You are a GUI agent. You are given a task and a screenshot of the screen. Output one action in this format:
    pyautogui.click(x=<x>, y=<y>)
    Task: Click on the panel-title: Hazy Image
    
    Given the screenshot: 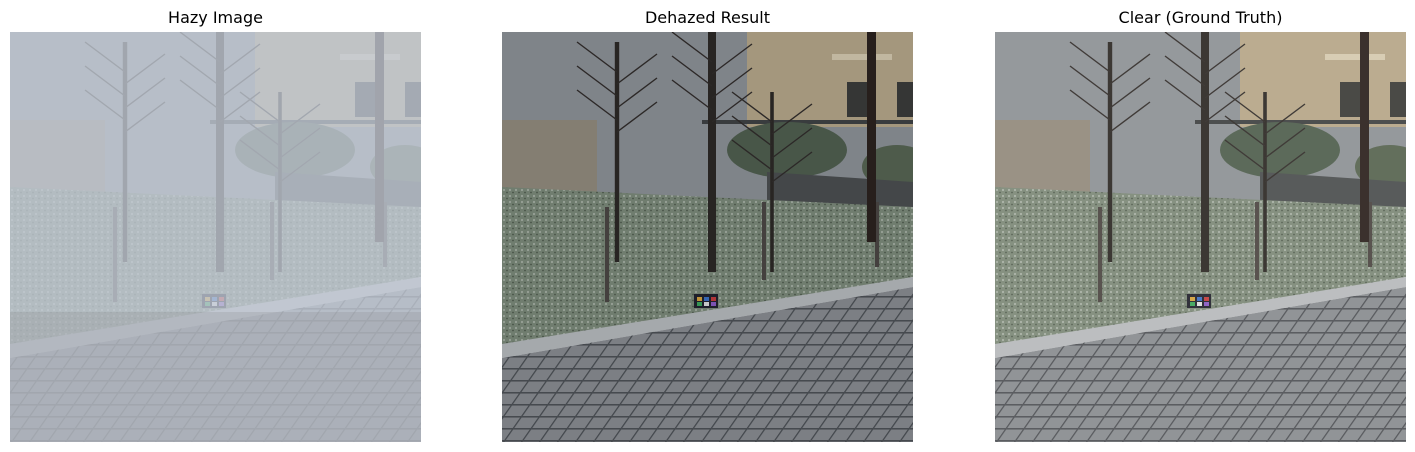 What is the action you would take?
    pyautogui.click(x=215, y=17)
    